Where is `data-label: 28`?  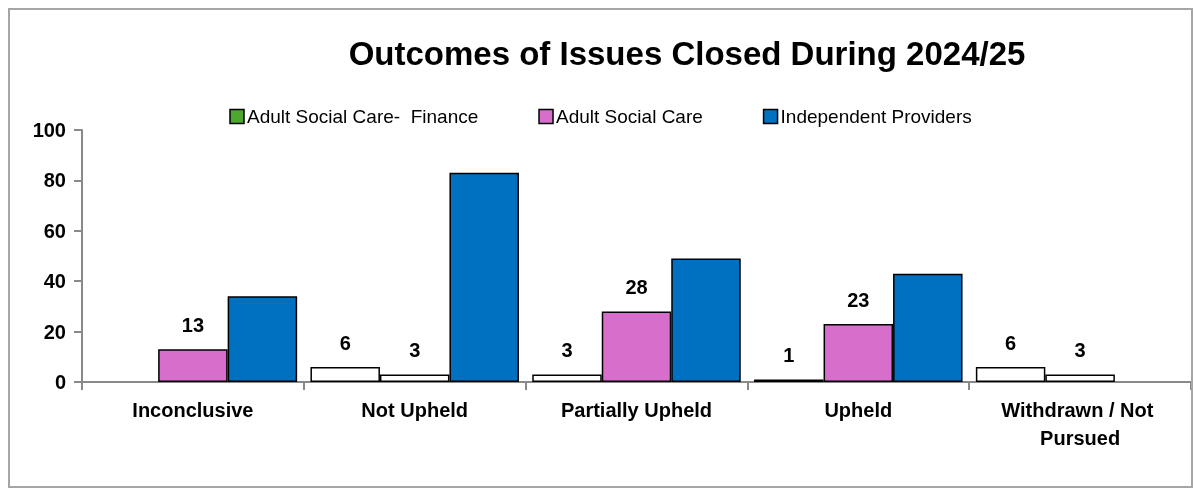
data-label: 28 is located at coordinates (636, 287).